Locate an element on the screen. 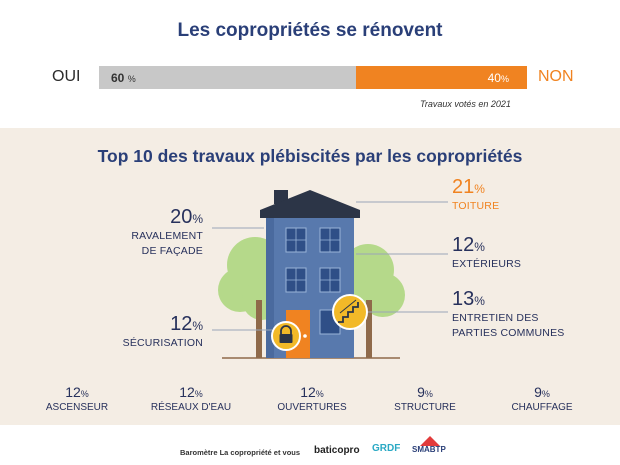  vote-bar-no-value: 40% is located at coordinates (498, 78).